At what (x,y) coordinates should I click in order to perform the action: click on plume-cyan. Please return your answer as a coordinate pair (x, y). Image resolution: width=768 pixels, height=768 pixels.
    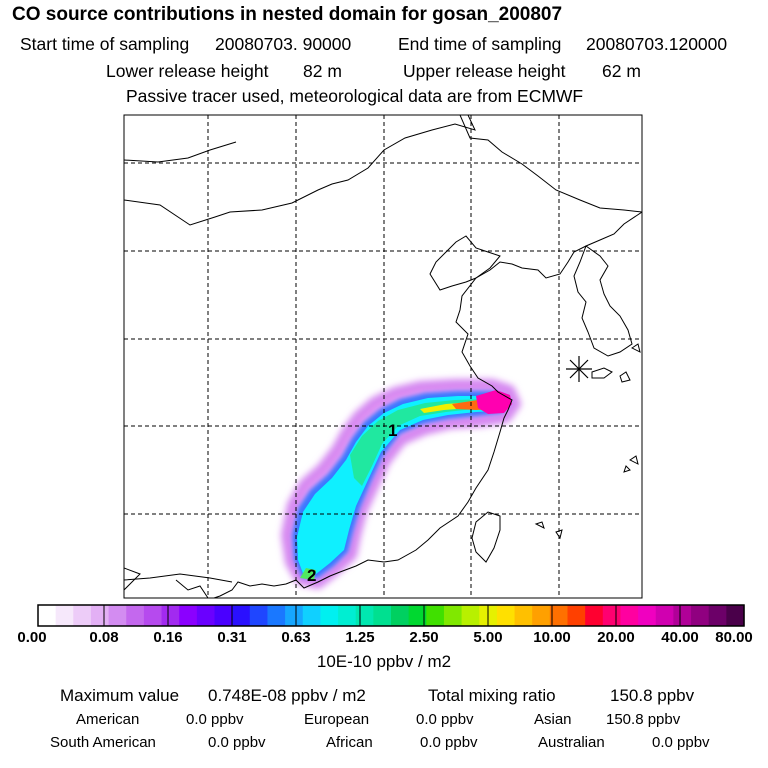
    Looking at the image, I should click on (401, 486).